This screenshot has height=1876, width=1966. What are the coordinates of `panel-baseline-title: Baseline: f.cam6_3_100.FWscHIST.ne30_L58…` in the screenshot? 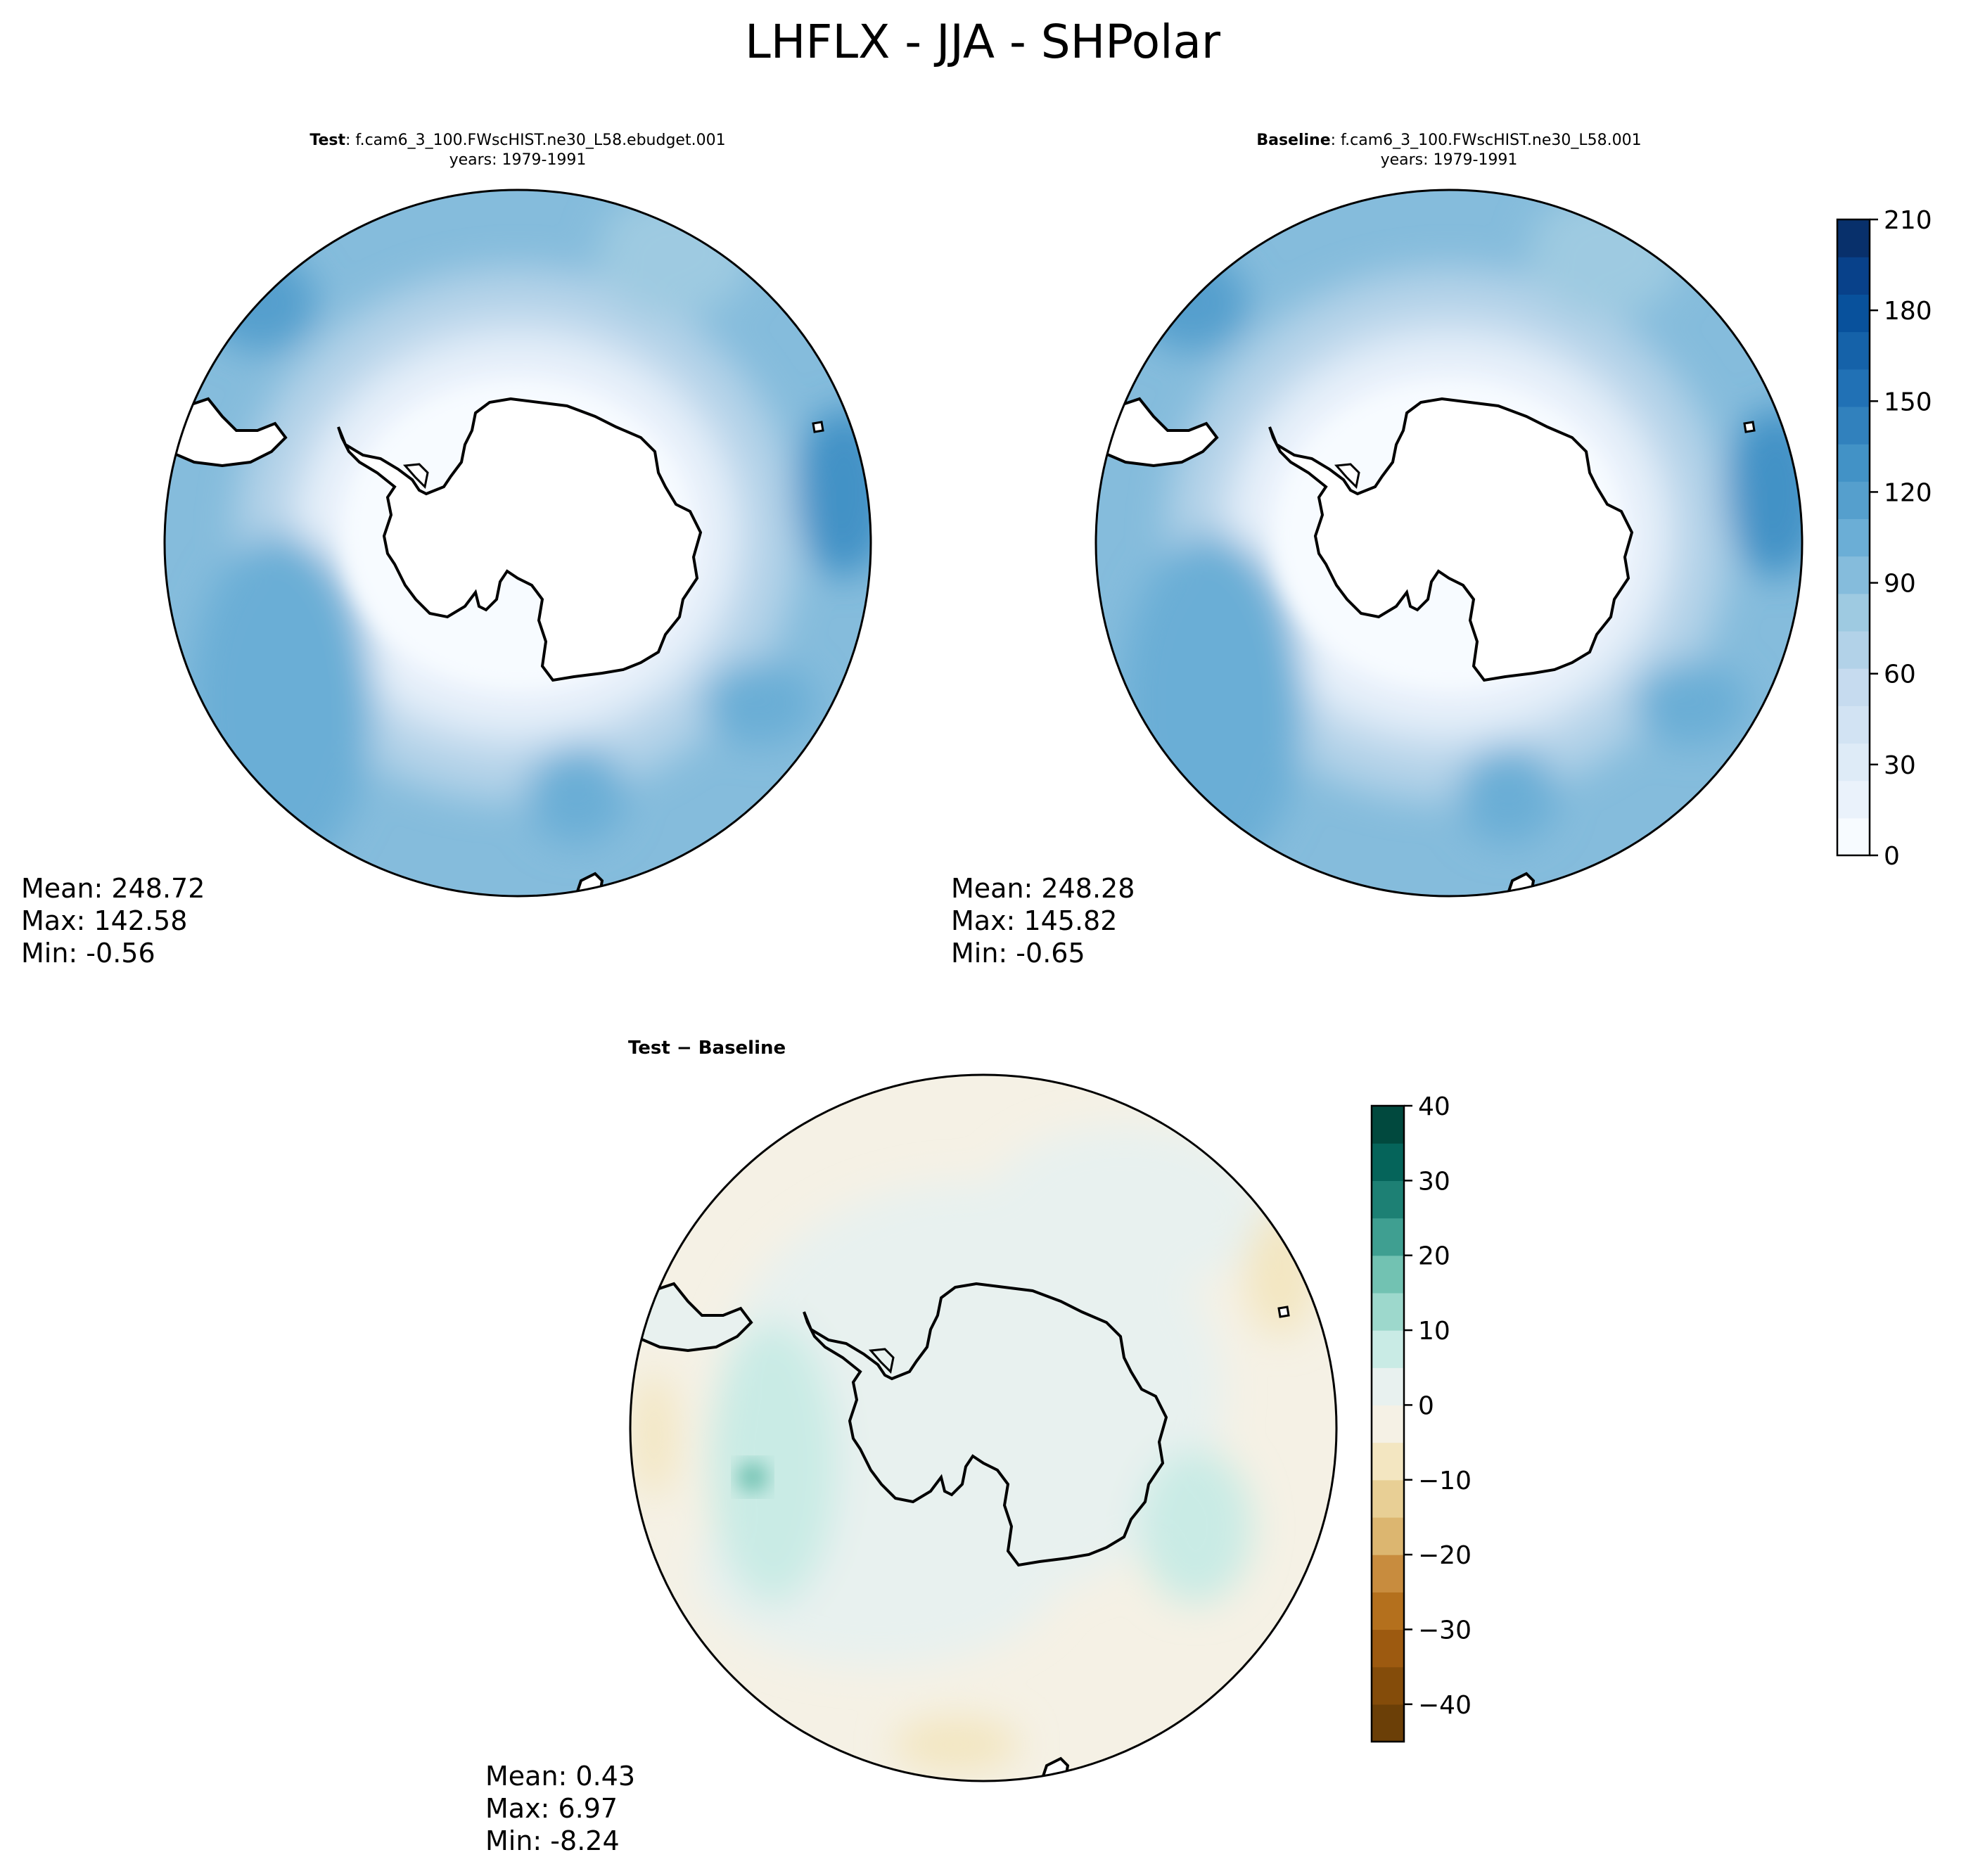 It's located at (1448, 140).